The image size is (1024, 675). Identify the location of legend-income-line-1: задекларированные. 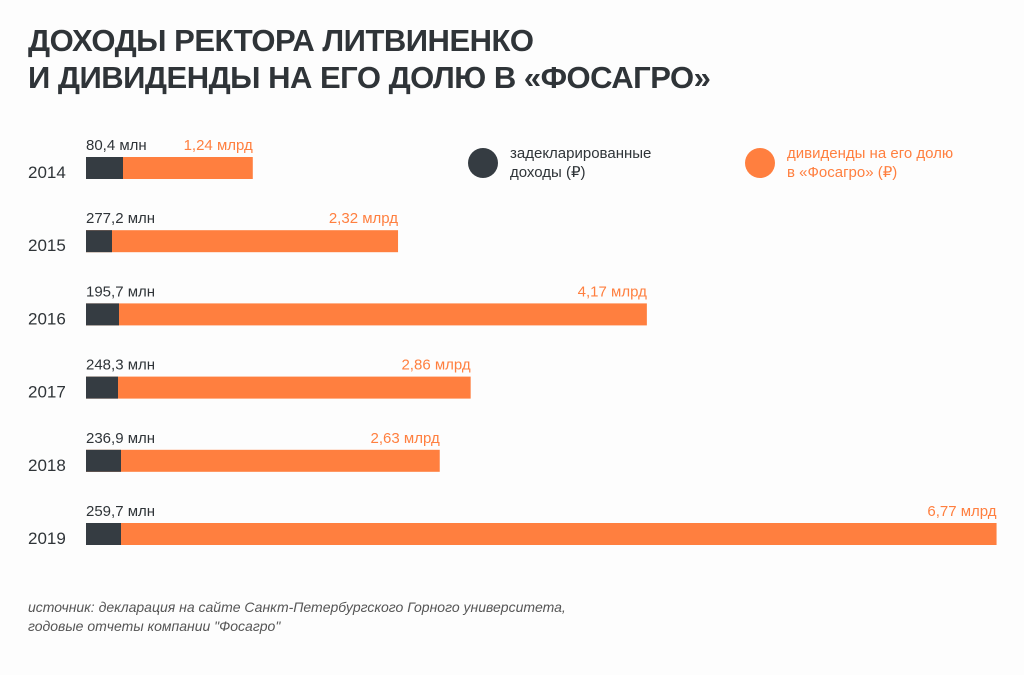
(581, 153).